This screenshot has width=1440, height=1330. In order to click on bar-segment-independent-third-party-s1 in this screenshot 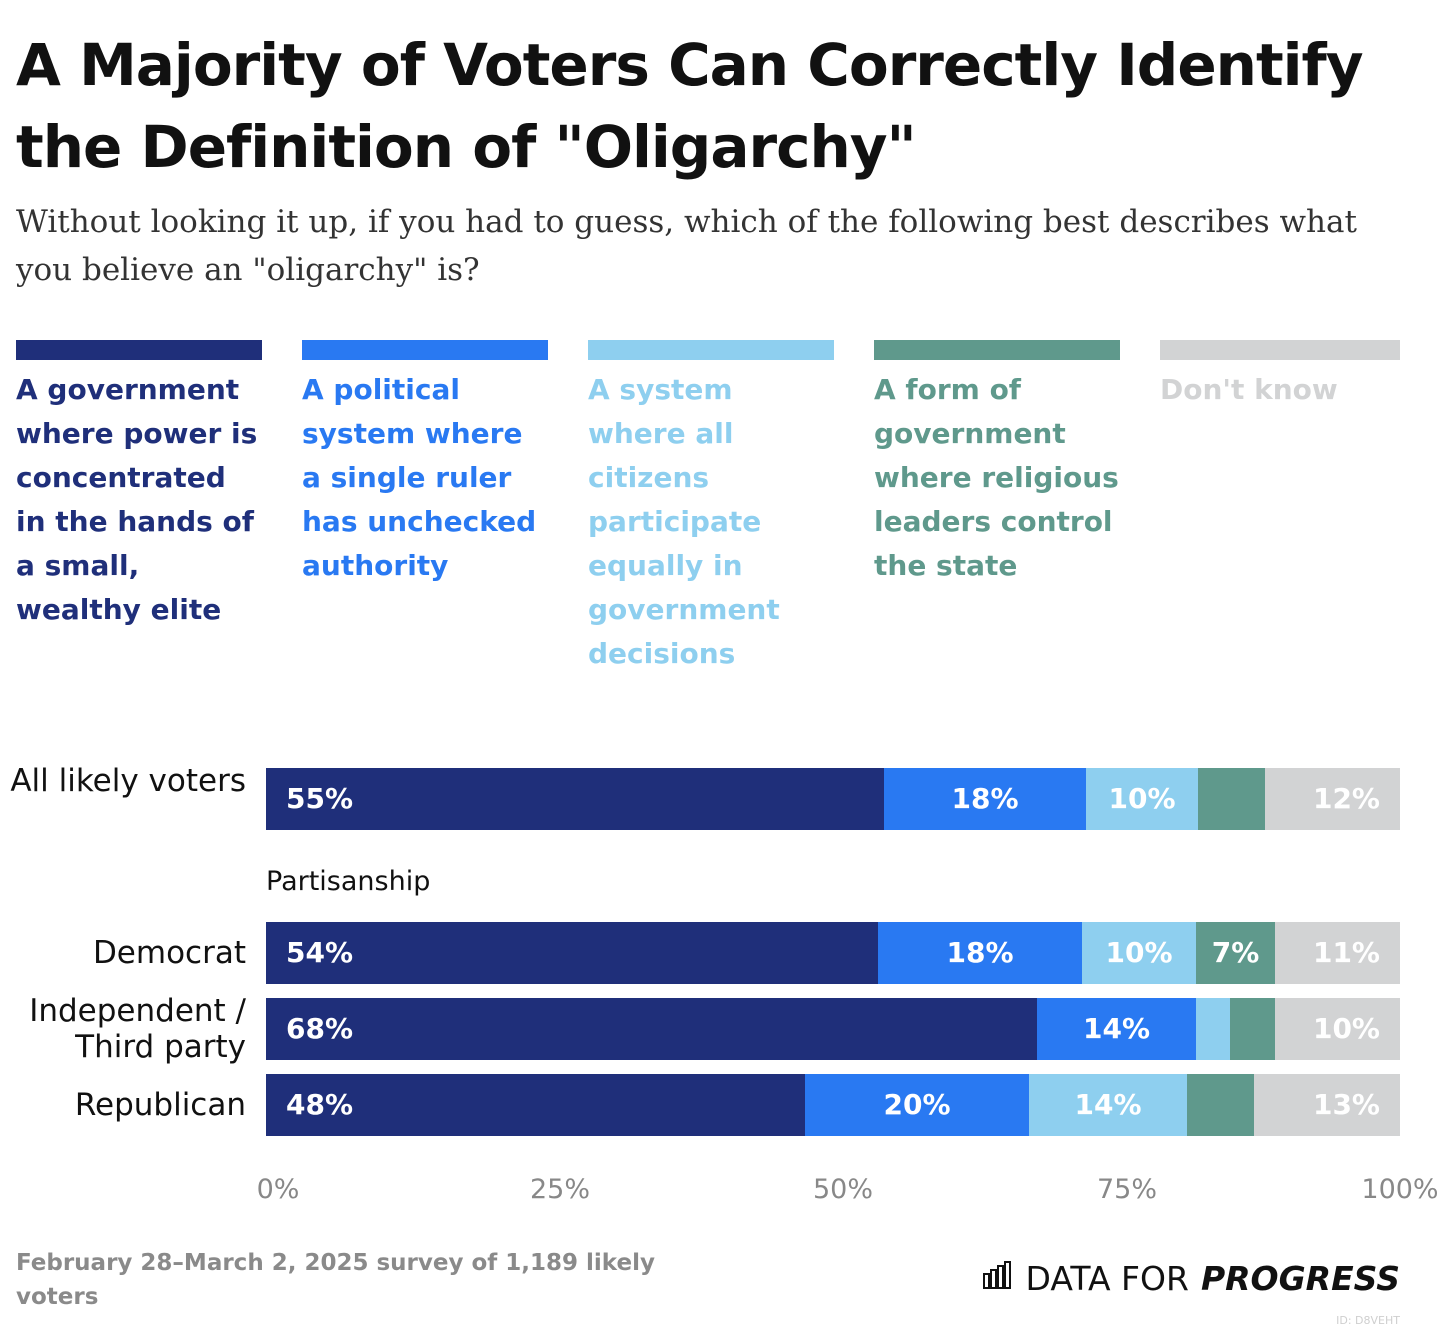, I will do `click(651, 1029)`.